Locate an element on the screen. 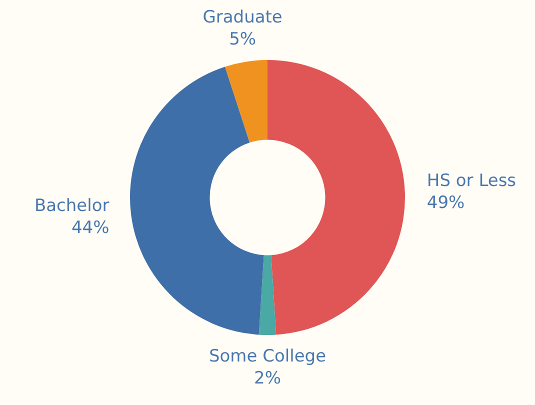  data-label: 5% is located at coordinates (242, 39).